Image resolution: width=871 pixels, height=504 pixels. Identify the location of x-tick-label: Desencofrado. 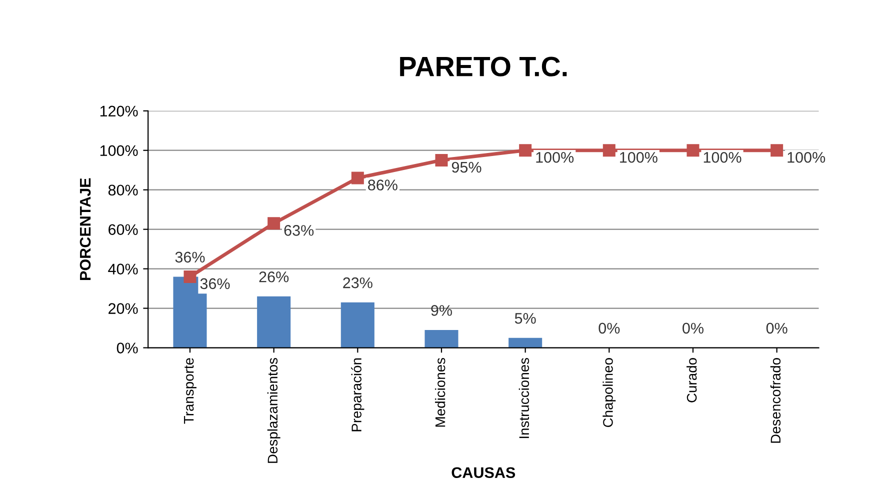
(775, 400).